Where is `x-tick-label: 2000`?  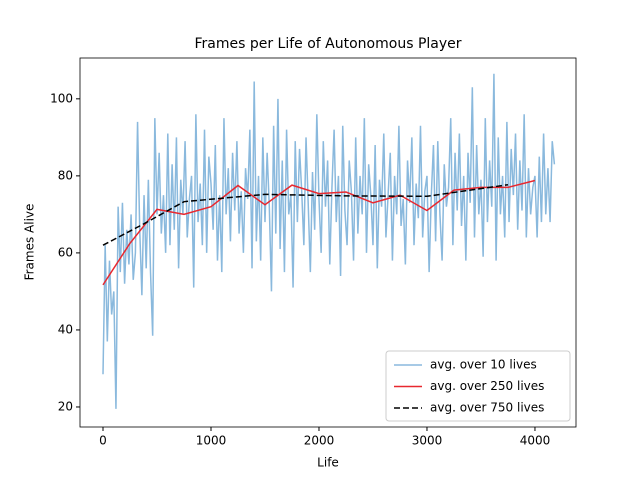 x-tick-label: 2000 is located at coordinates (319, 441).